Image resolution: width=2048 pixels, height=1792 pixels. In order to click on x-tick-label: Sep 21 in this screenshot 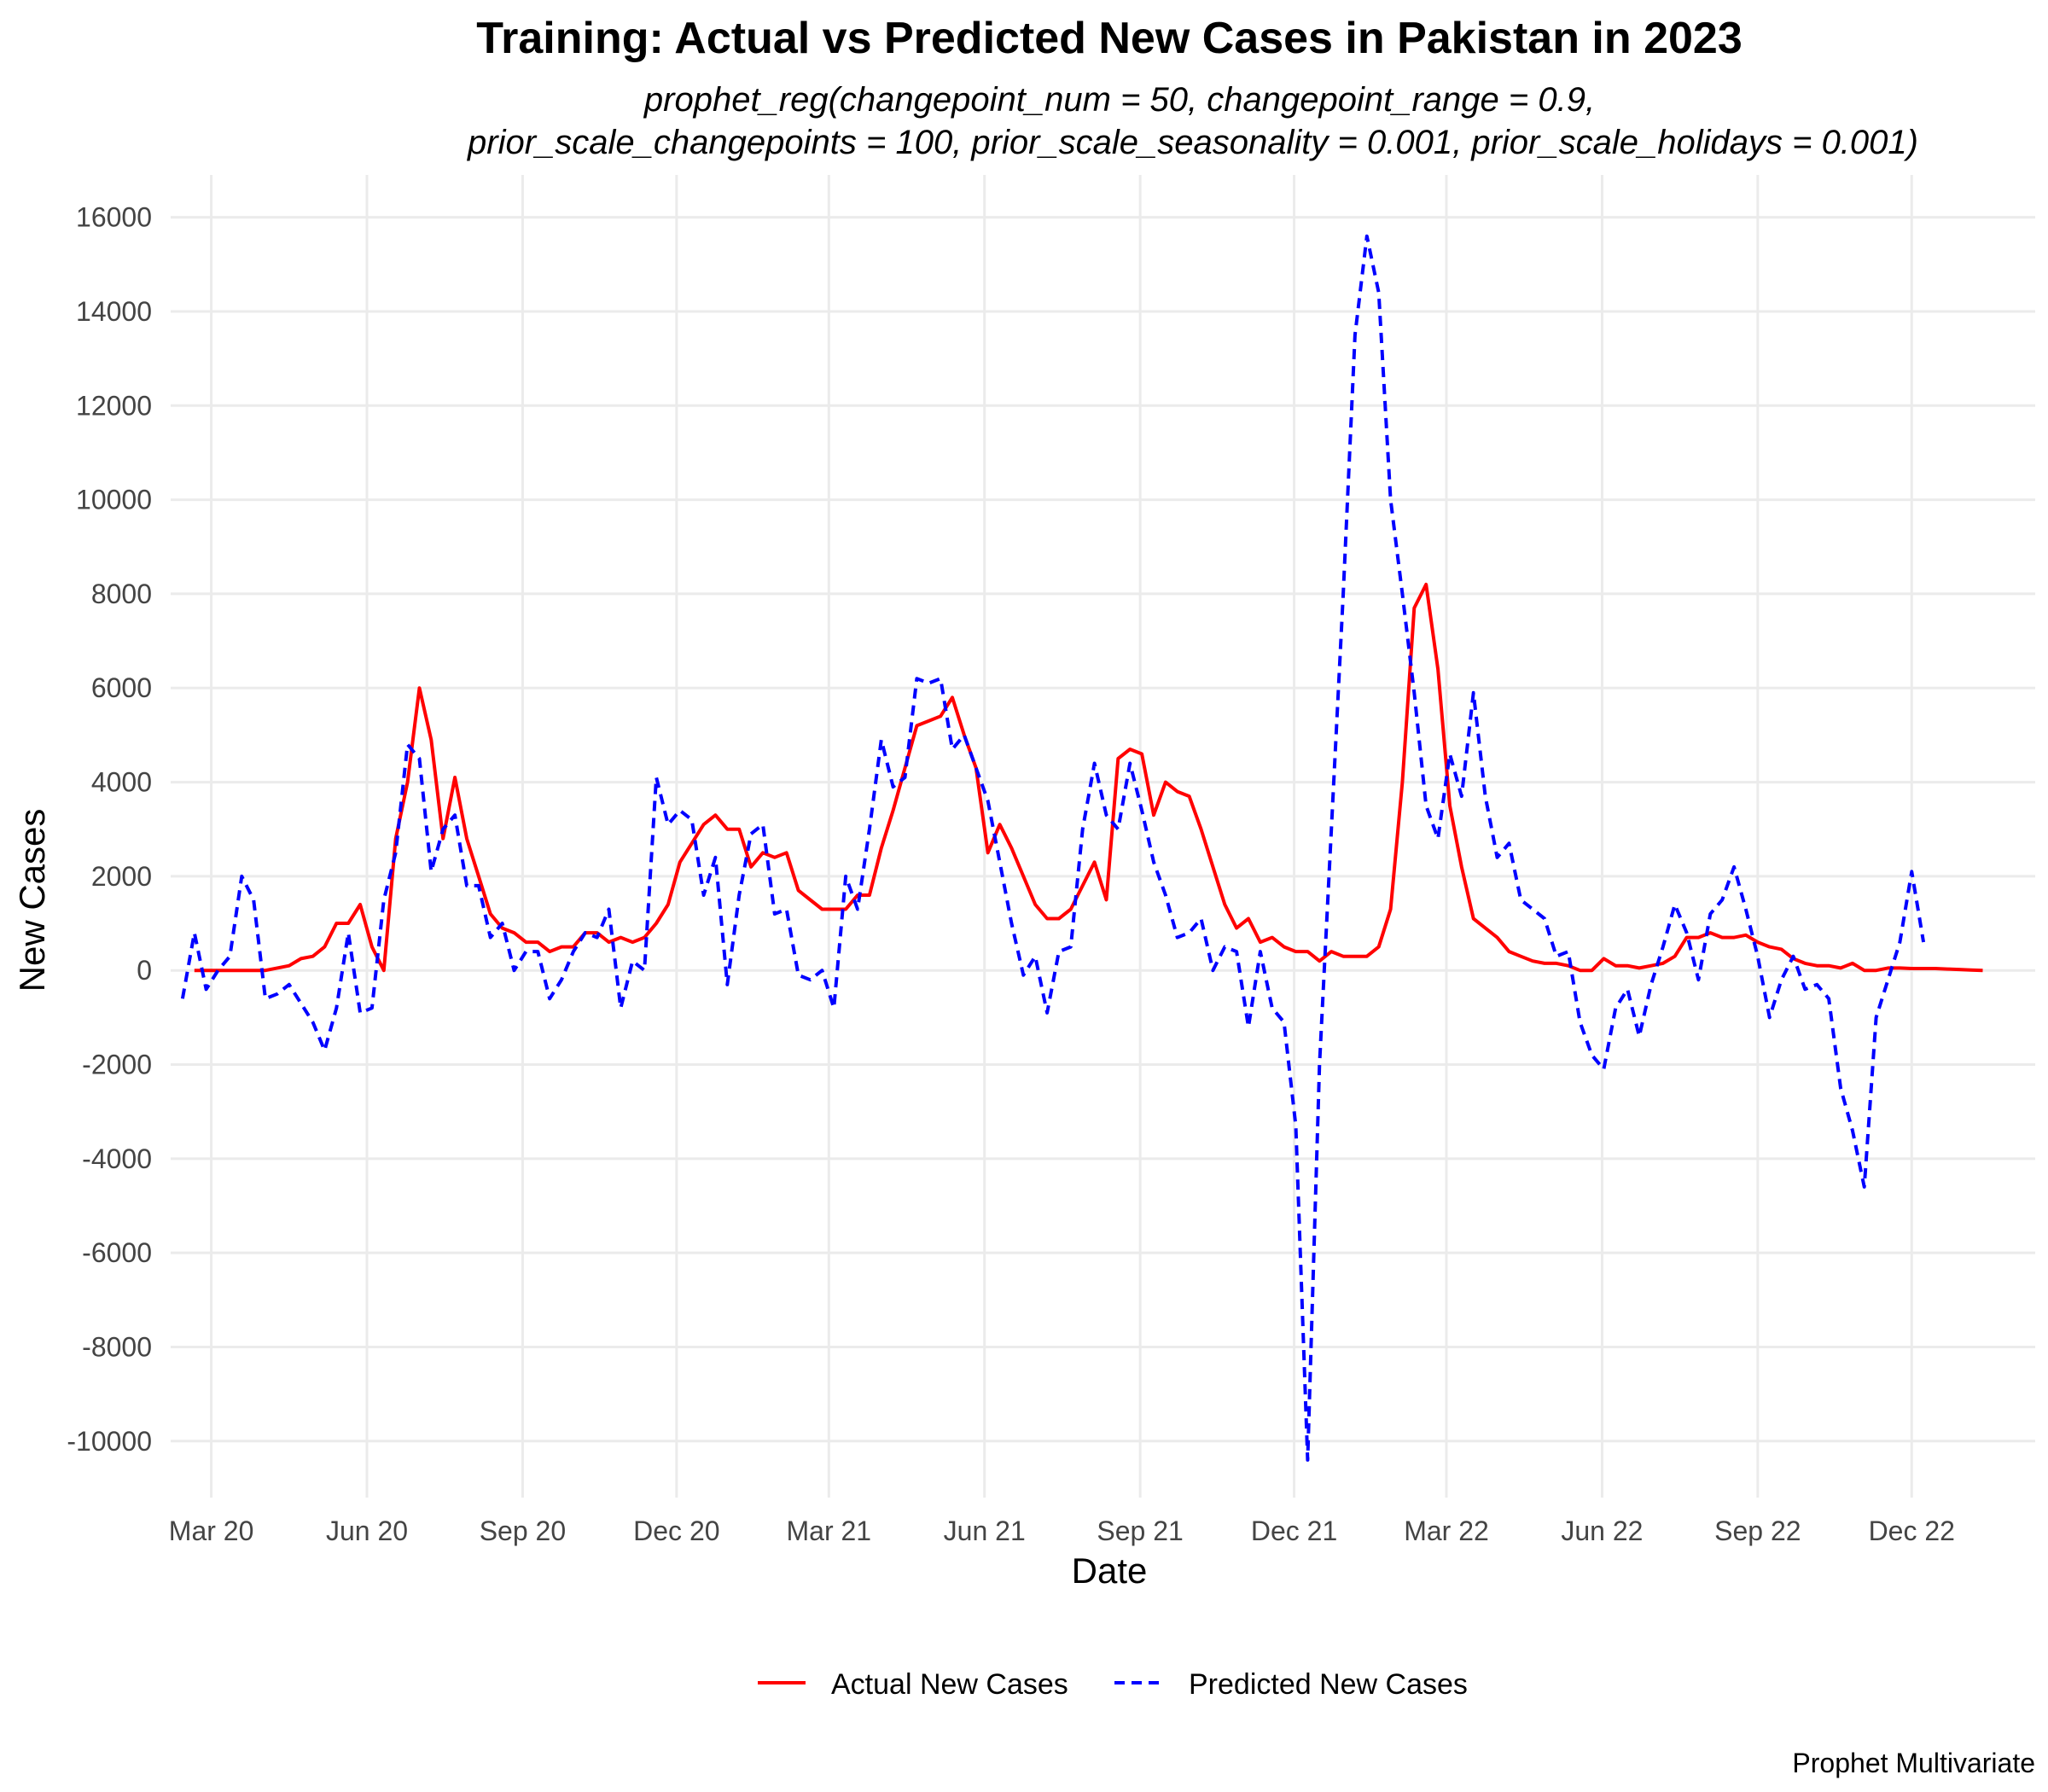, I will do `click(1140, 1531)`.